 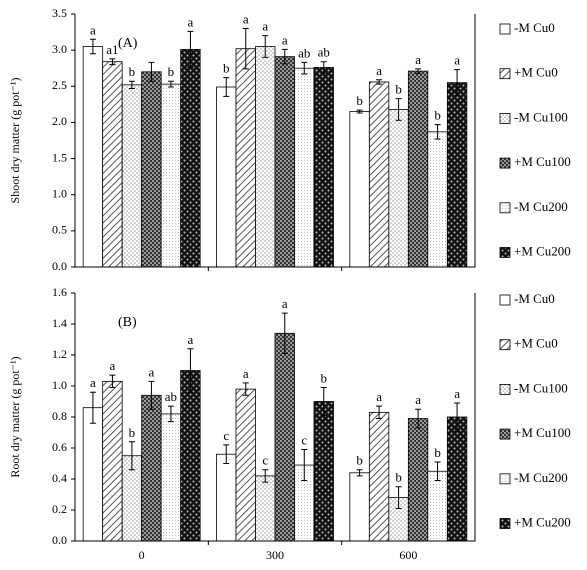 I want to click on y-tick-label: 2.5, so click(x=59, y=85).